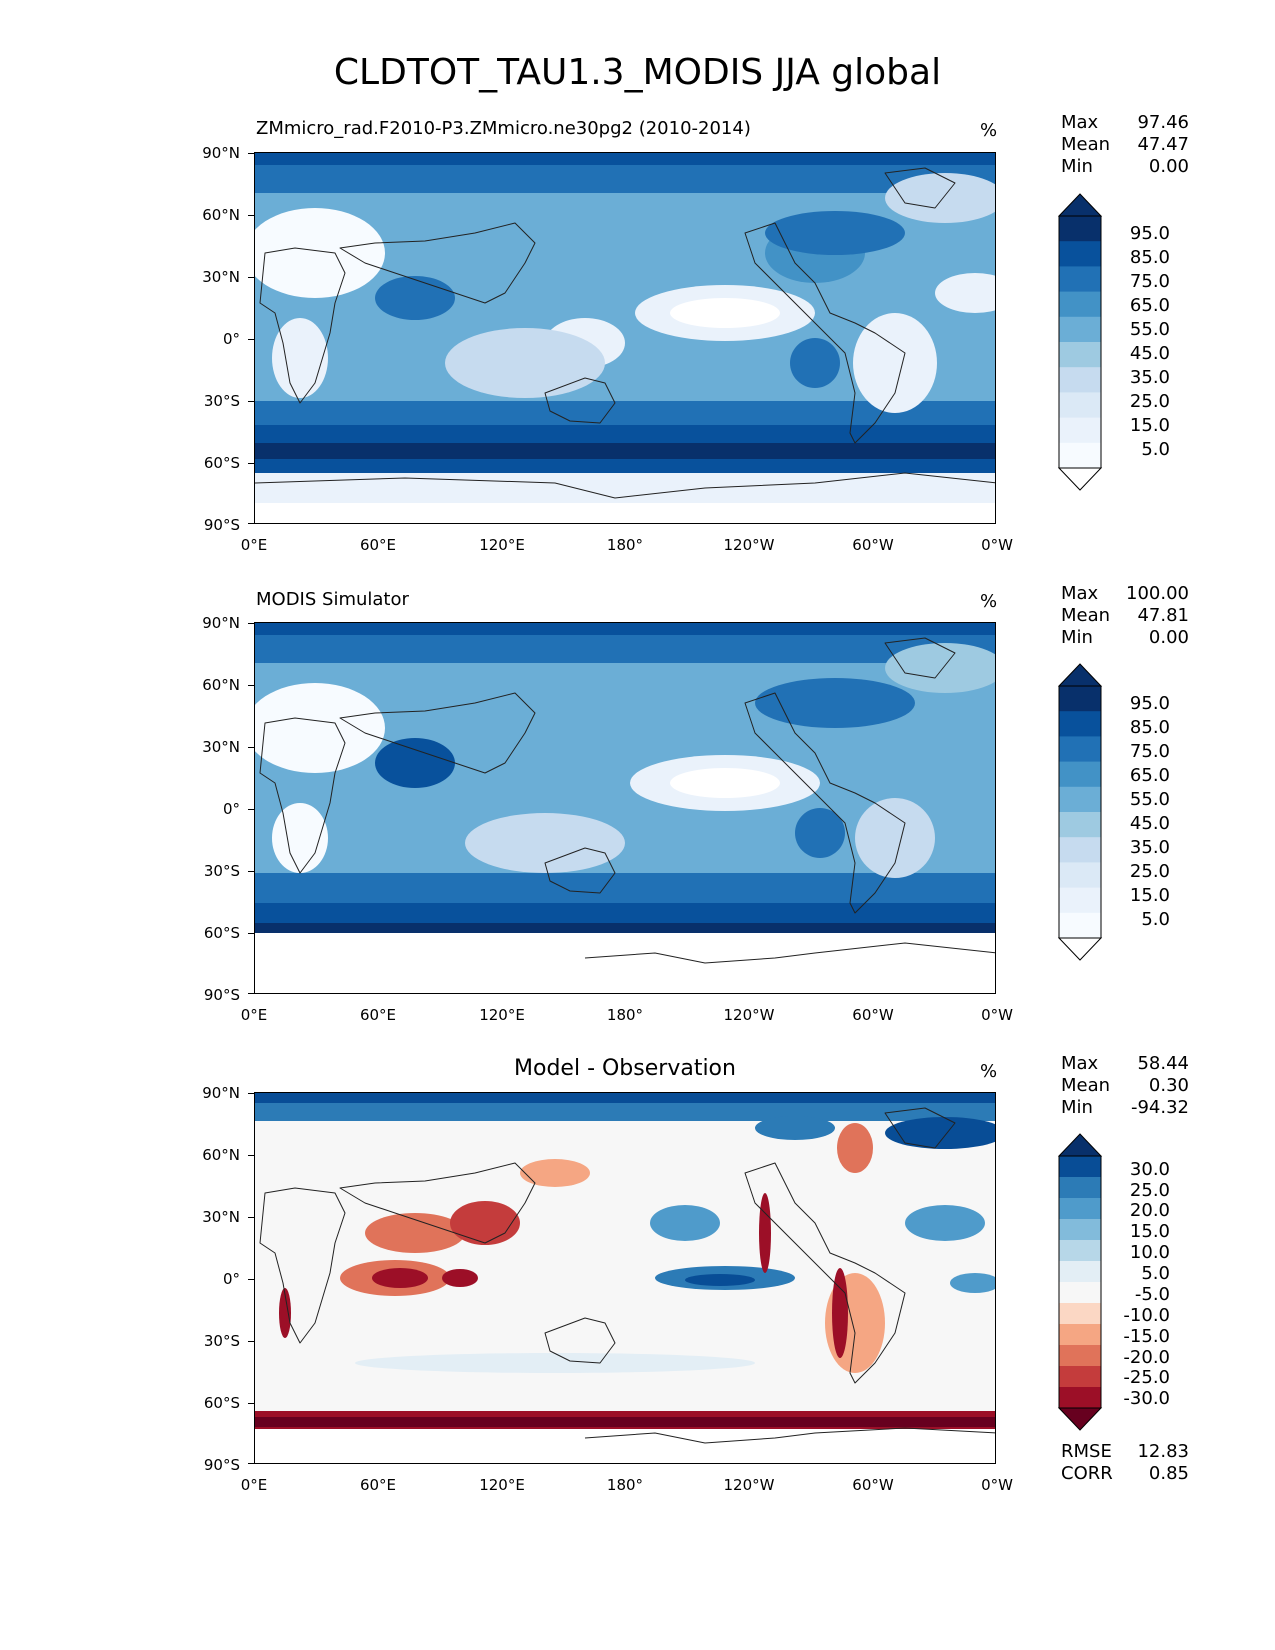 Image resolution: width=1275 pixels, height=1650 pixels. Describe the element at coordinates (1087, 1473) in the screenshot. I see `metric-label: CORR` at that location.